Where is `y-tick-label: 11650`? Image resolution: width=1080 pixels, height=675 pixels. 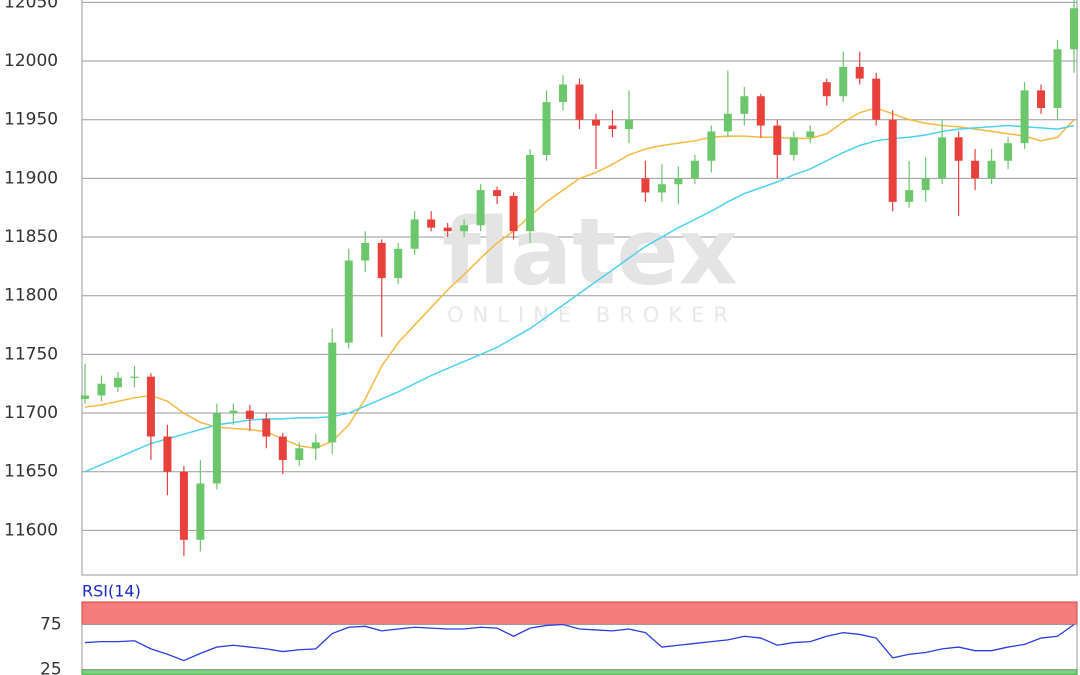
y-tick-label: 11650 is located at coordinates (31, 472).